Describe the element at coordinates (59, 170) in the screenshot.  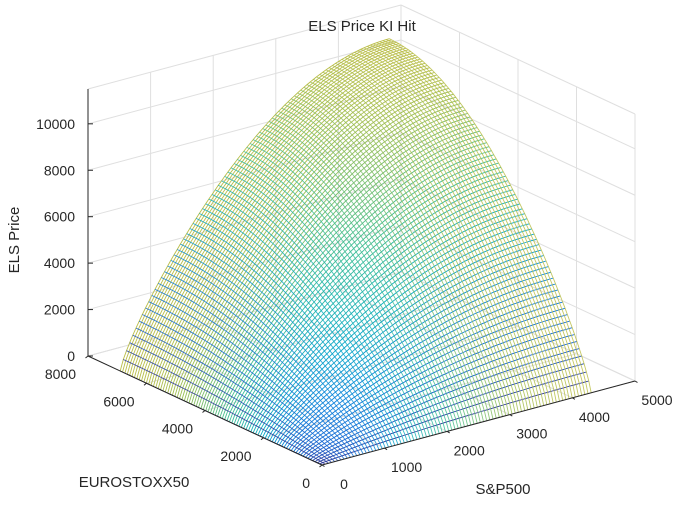
I see `z-tick-label: 8000` at that location.